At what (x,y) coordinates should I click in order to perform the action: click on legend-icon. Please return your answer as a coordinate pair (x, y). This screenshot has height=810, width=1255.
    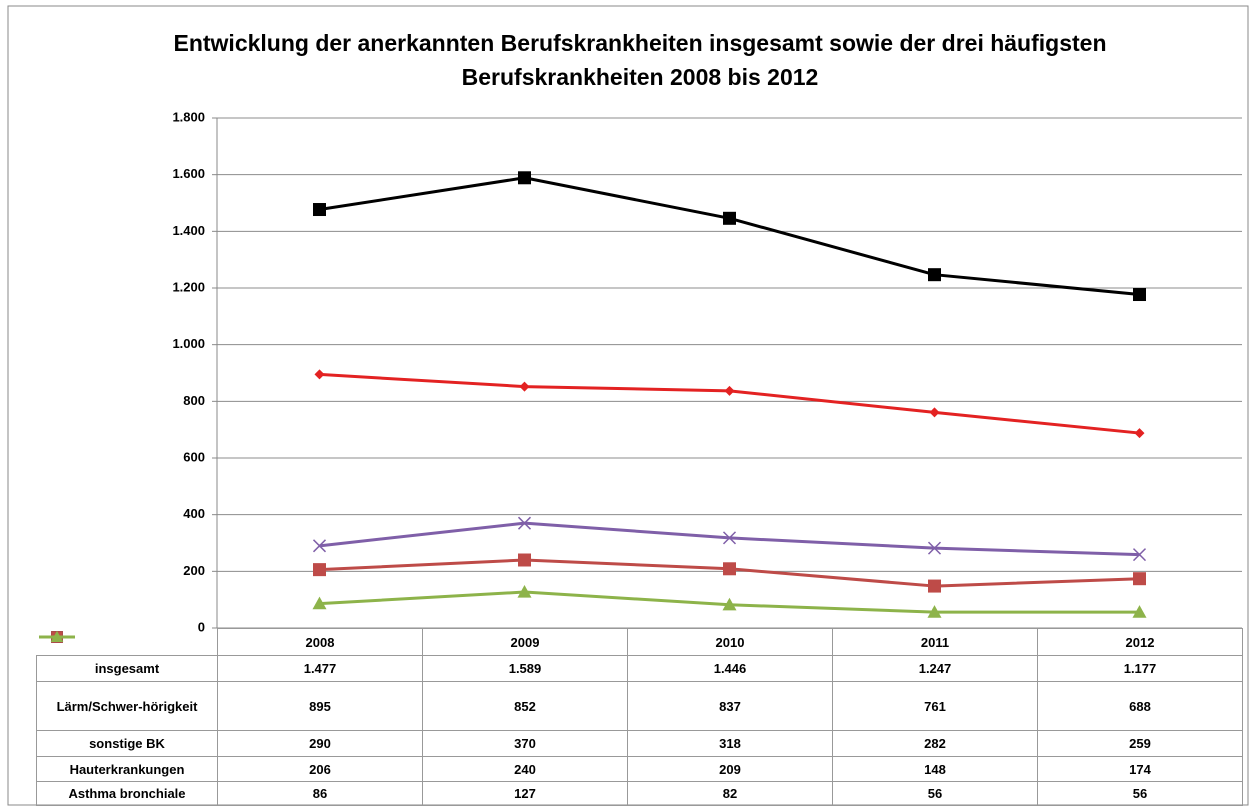
    Looking at the image, I should click on (56, 636).